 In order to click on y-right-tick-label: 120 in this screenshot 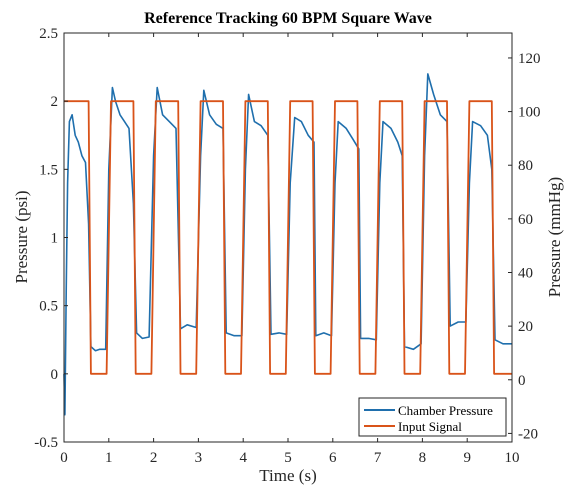, I will do `click(529, 59)`.